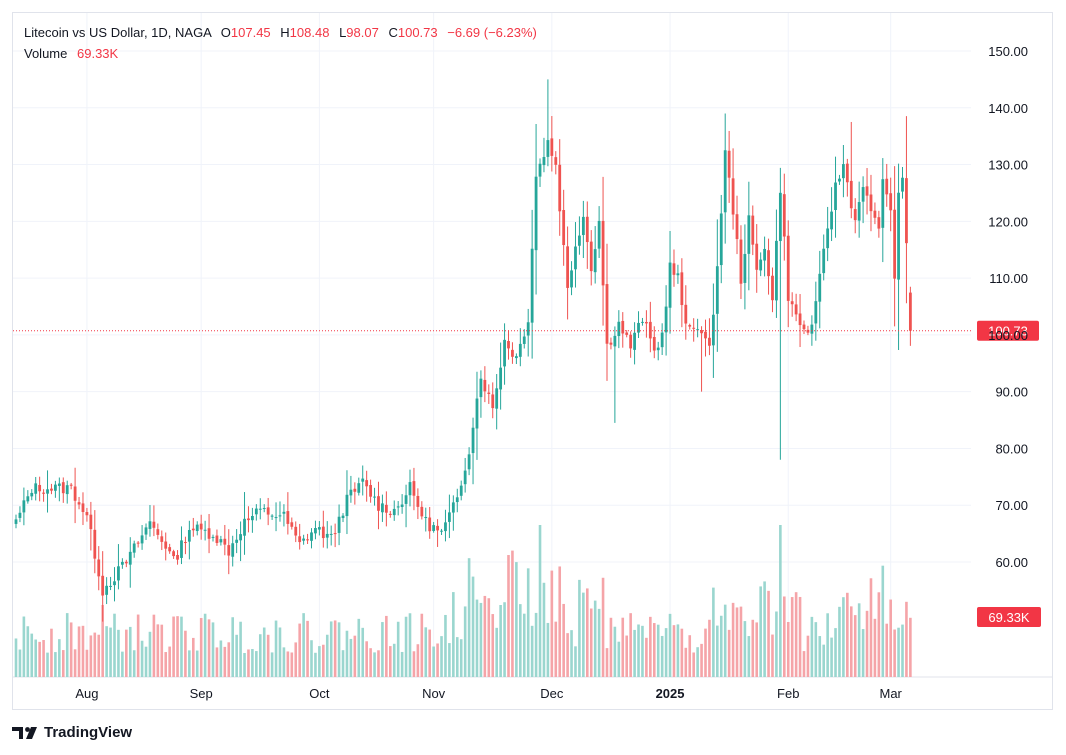 This screenshot has width=1066, height=755. What do you see at coordinates (118, 32) in the screenshot?
I see `symbol-title: Litecoin vs US Dollar, 1D, NAGA` at bounding box center [118, 32].